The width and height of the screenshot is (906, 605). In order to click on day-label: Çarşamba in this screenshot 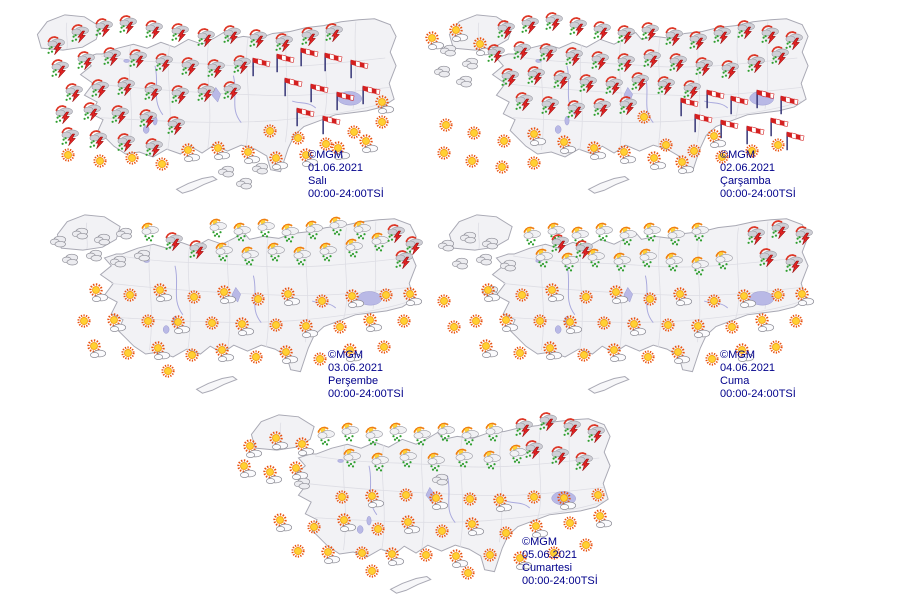, I will do `click(745, 181)`.